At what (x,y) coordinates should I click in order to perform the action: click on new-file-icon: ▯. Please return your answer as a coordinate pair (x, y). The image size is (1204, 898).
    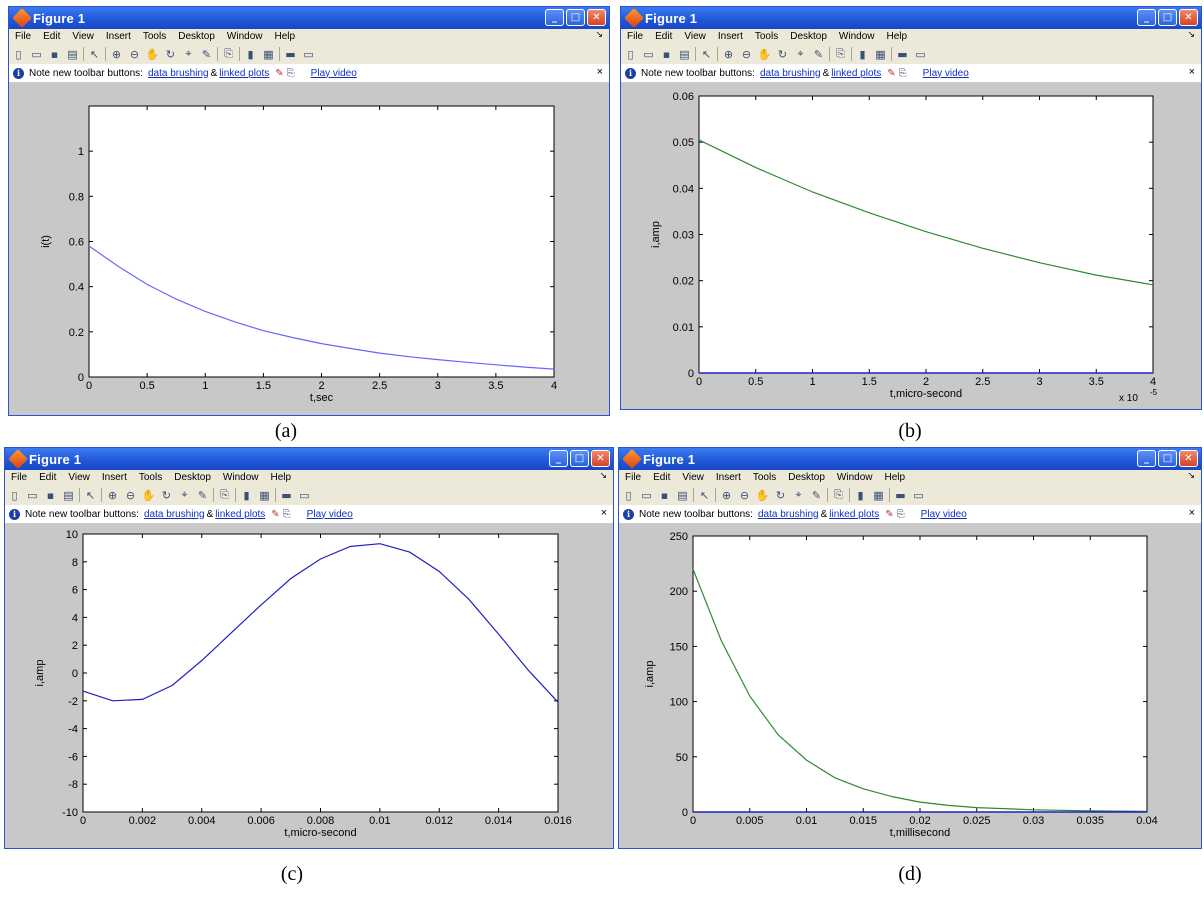
    Looking at the image, I should click on (14, 495).